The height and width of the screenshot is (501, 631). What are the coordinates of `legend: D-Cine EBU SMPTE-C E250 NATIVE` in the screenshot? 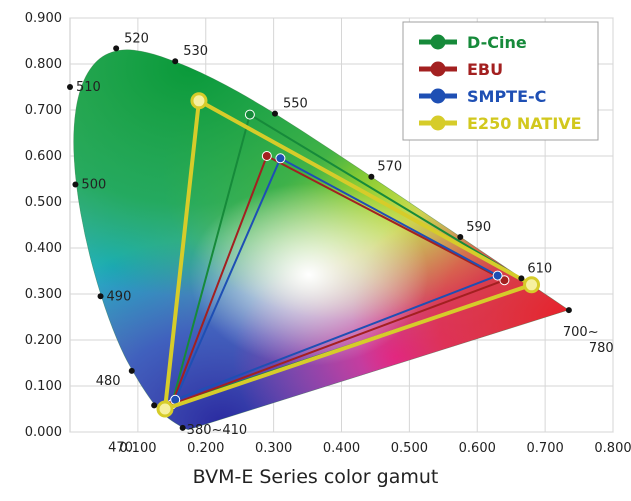 It's located at (500, 81).